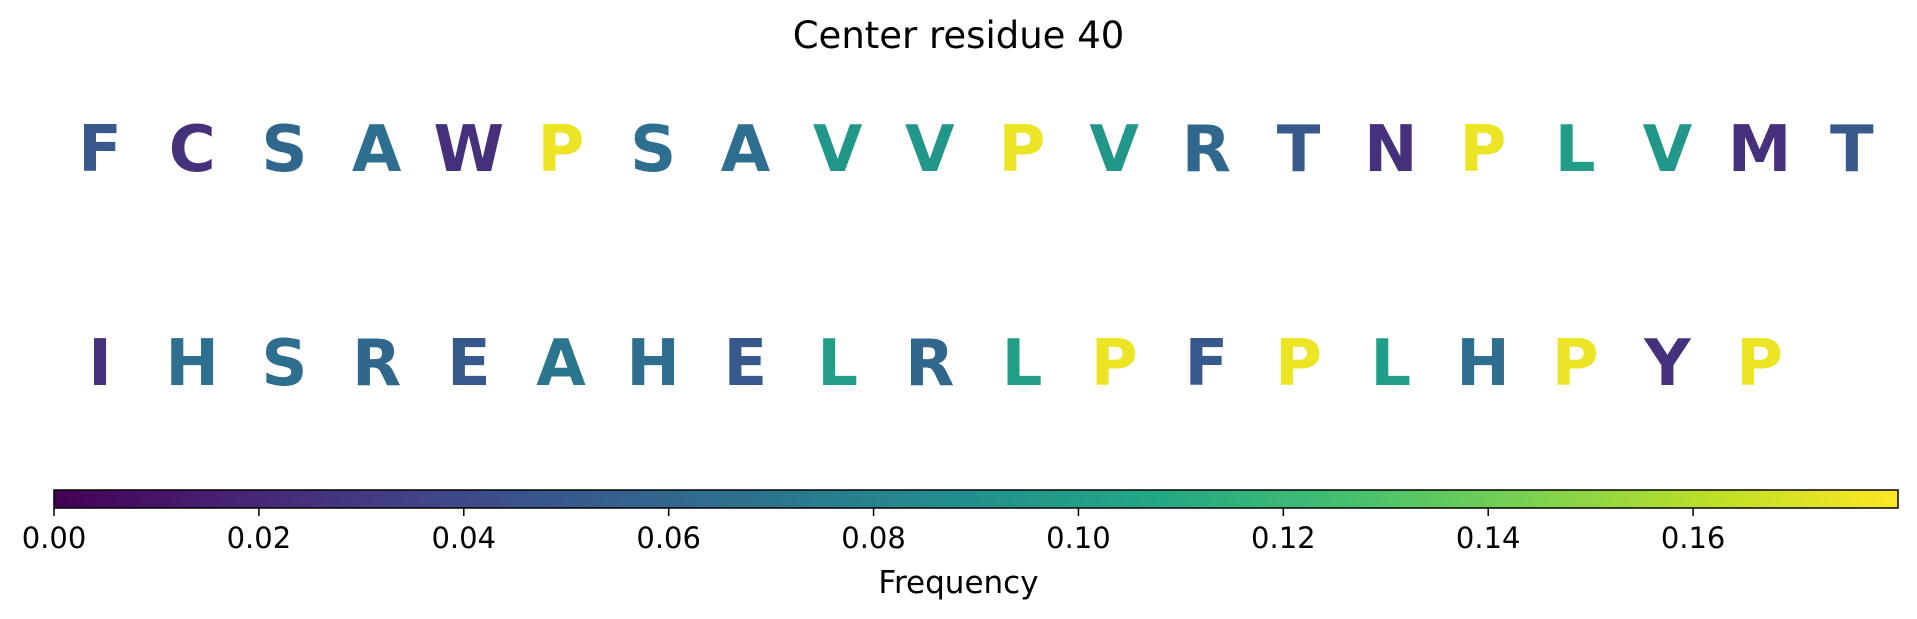 This screenshot has height=619, width=1917. What do you see at coordinates (1759, 150) in the screenshot?
I see `residue-letter: M` at bounding box center [1759, 150].